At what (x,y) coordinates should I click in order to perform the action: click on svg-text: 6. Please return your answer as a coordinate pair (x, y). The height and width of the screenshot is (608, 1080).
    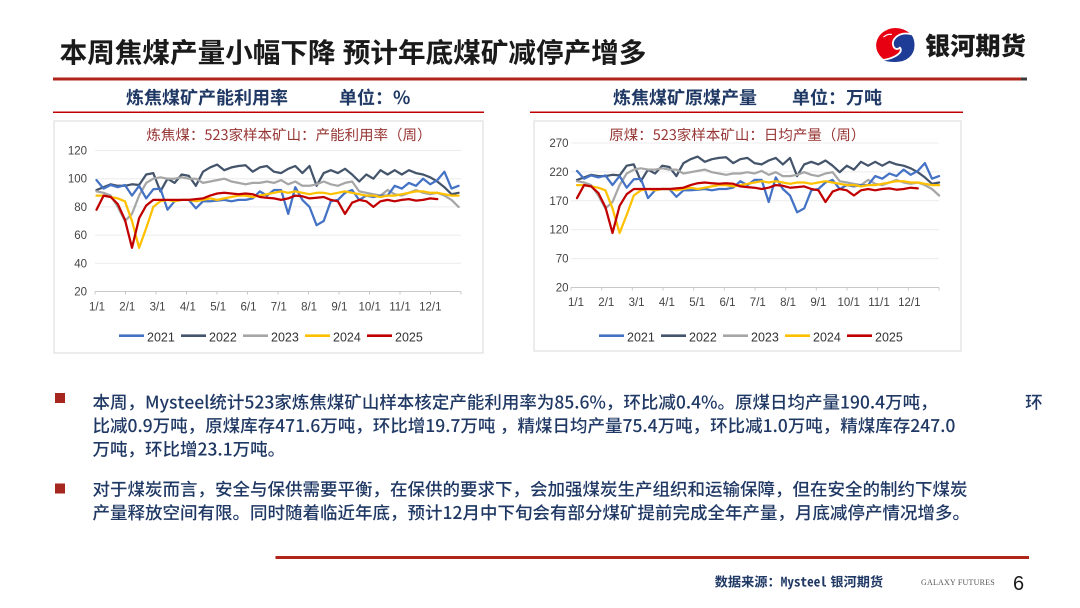
    Looking at the image, I should click on (1018, 584).